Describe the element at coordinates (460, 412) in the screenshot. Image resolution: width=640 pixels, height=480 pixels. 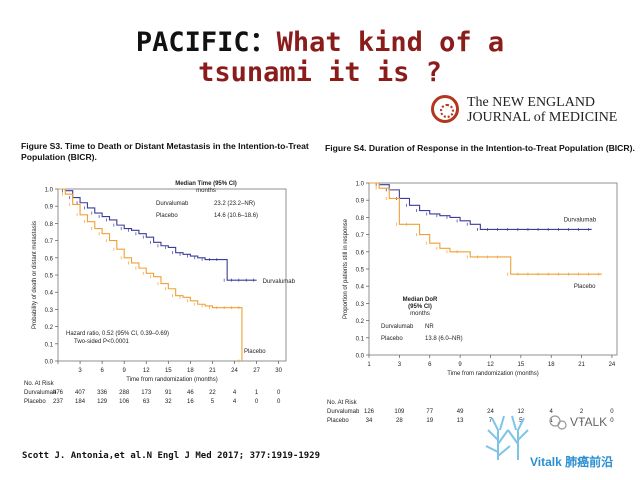
I see `risk-table-cell: 49` at that location.